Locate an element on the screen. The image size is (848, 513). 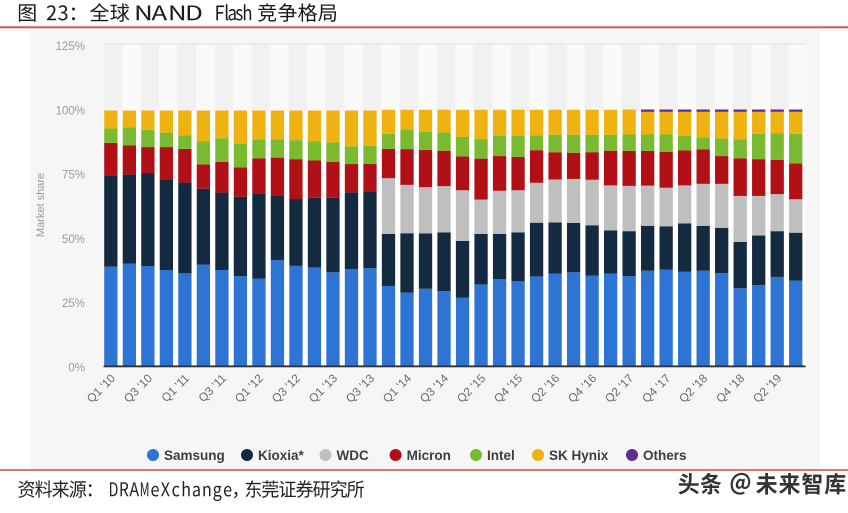
svg-text: WDC is located at coordinates (353, 455).